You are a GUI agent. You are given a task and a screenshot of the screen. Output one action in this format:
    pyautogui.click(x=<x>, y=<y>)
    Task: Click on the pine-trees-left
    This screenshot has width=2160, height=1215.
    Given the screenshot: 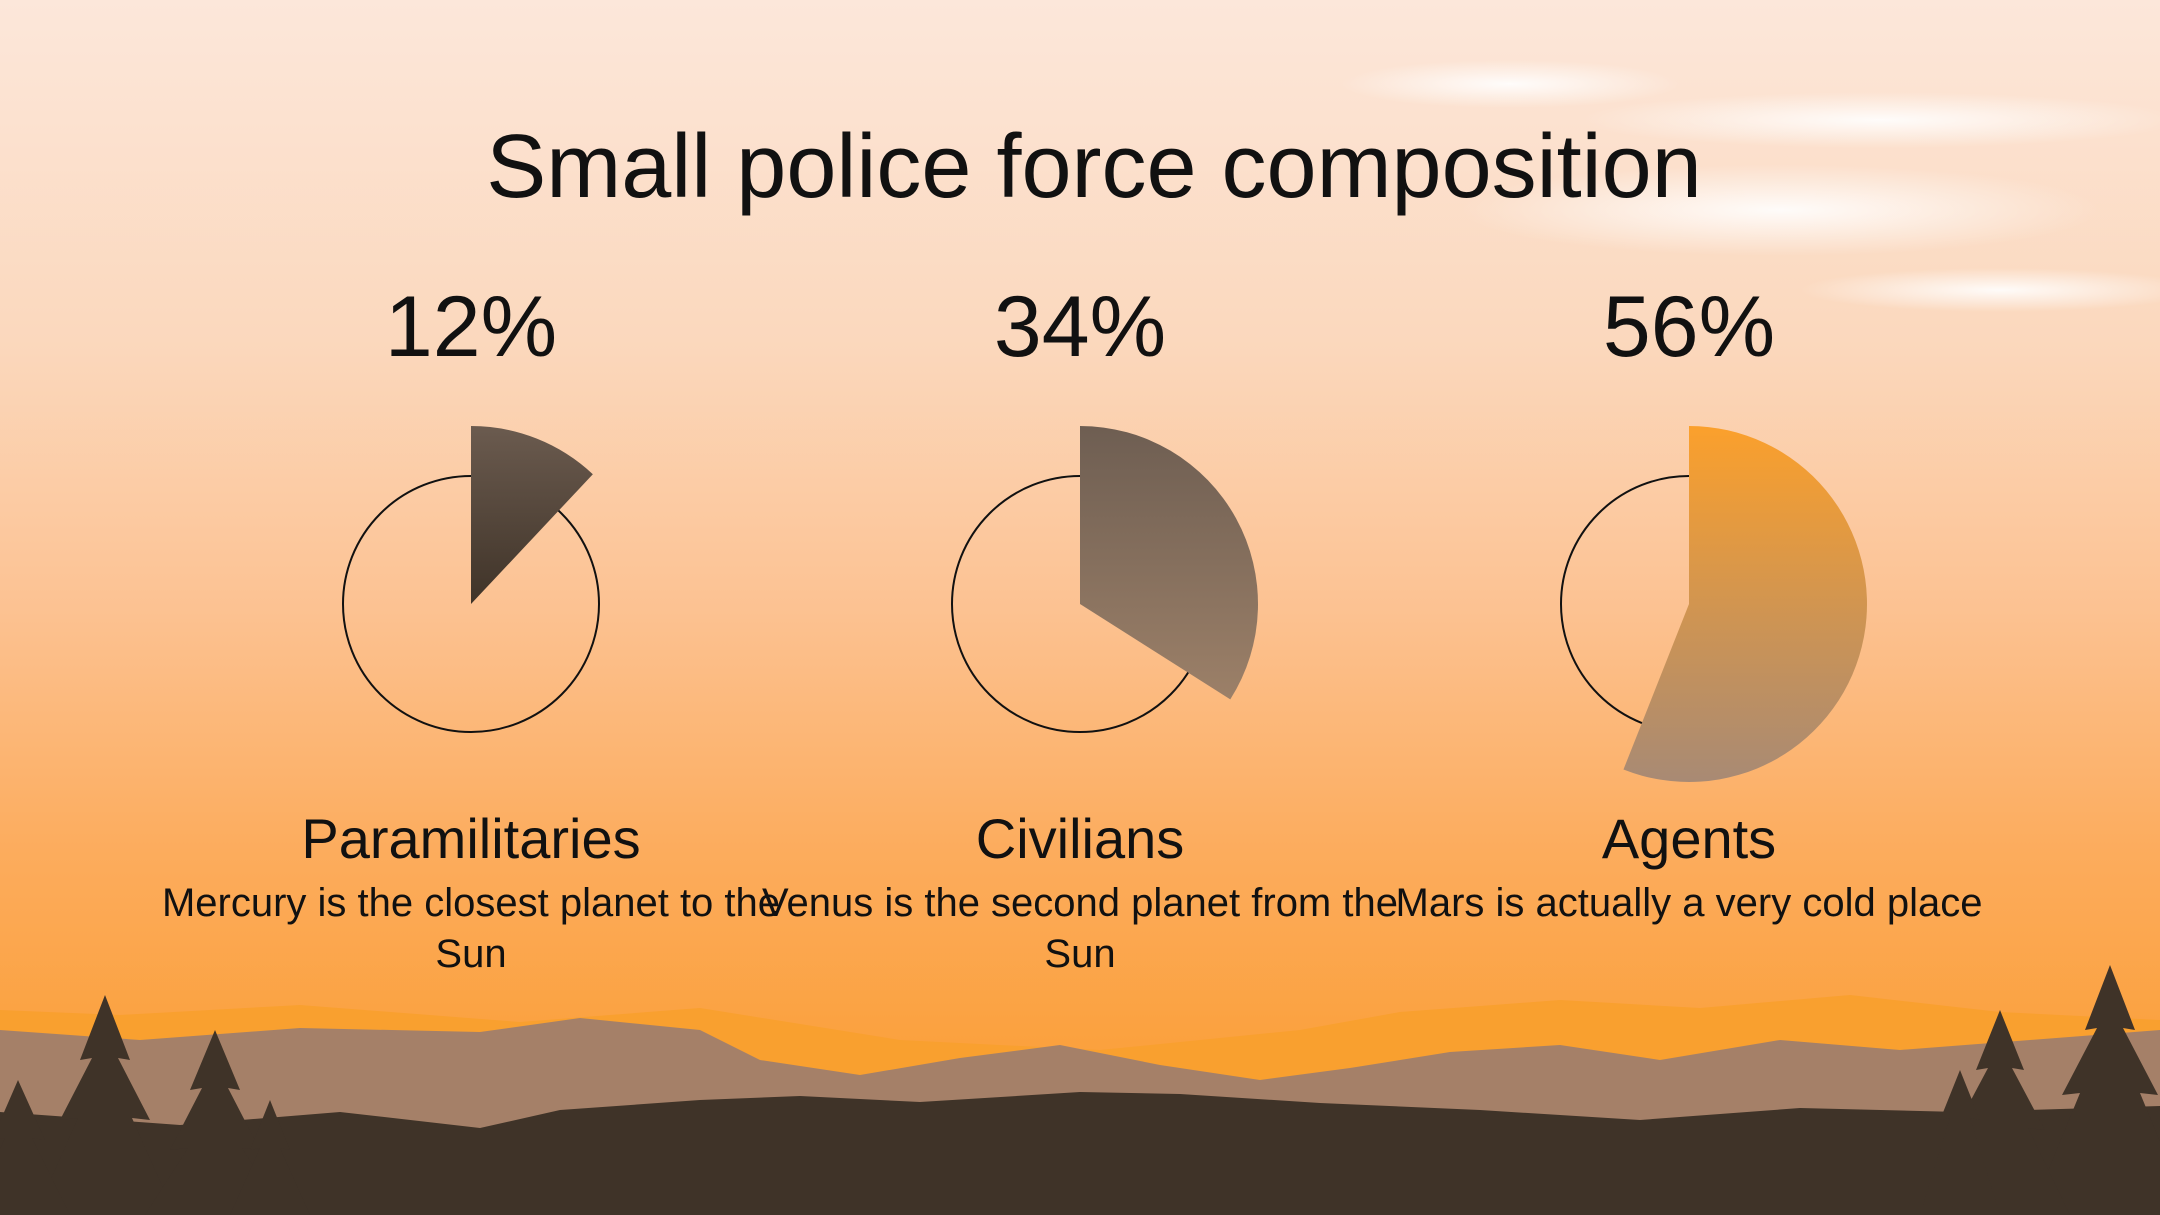 What is the action you would take?
    pyautogui.click(x=155, y=1105)
    